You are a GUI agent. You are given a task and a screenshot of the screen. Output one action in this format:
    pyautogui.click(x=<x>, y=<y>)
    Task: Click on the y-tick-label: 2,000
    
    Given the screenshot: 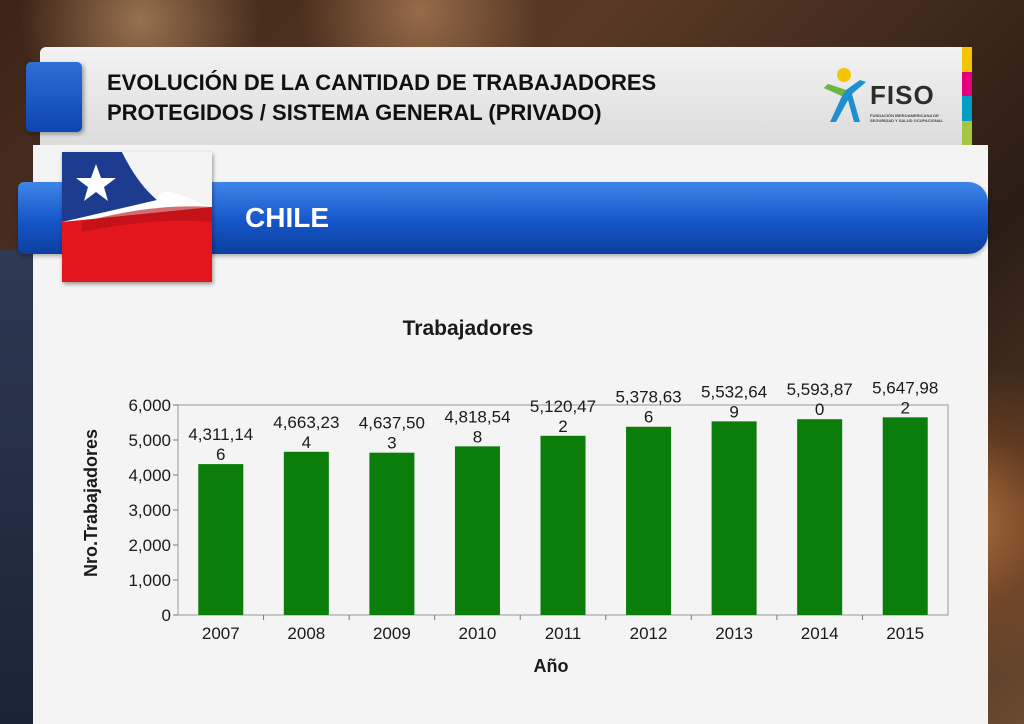 What is the action you would take?
    pyautogui.click(x=149, y=545)
    